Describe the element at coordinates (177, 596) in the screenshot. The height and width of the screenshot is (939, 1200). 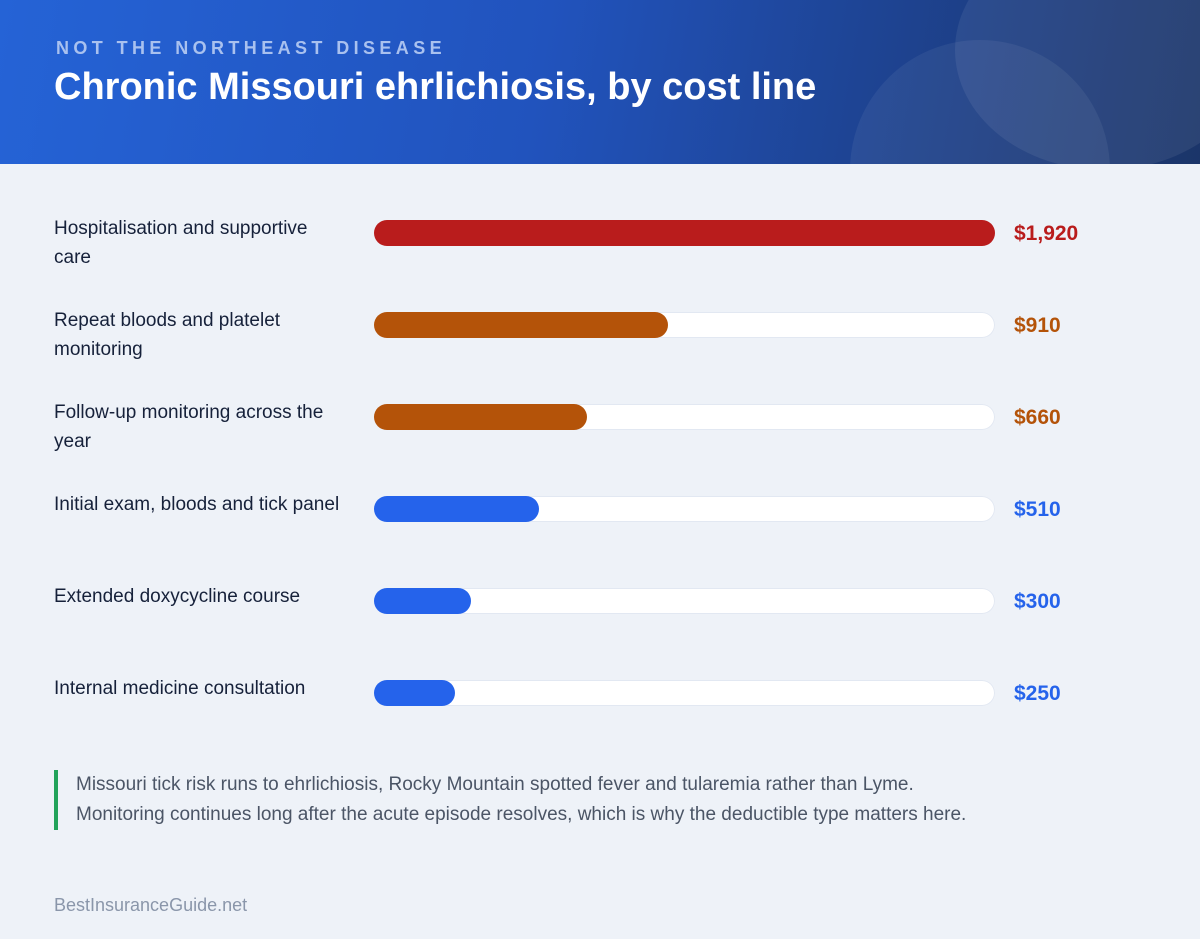
I see `category-label: Extended doxycycline course` at that location.